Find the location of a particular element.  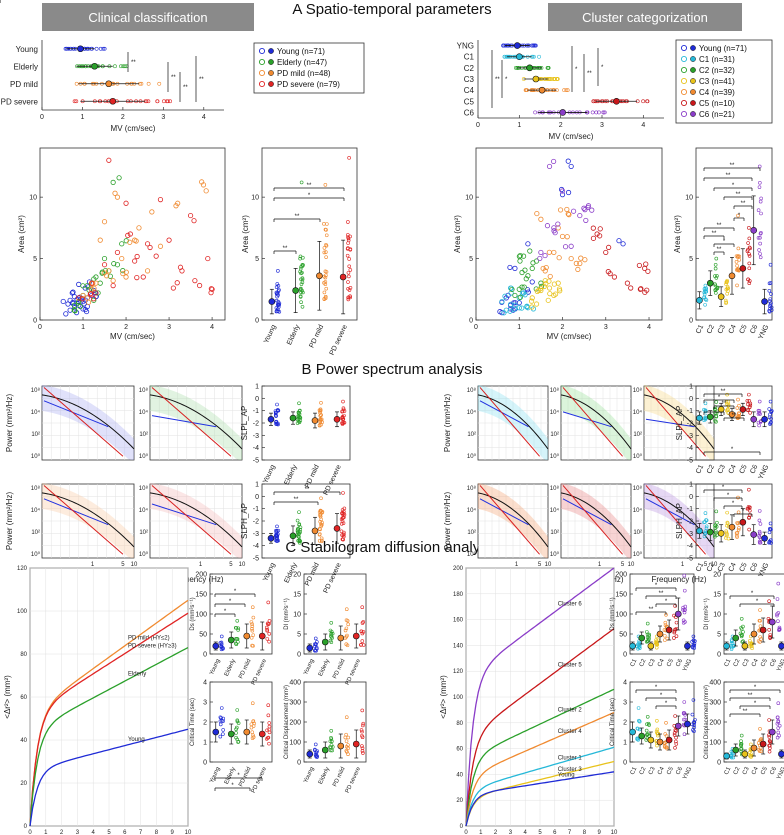

area-cluster-9-sig: ** is located at coordinates (719, 250).